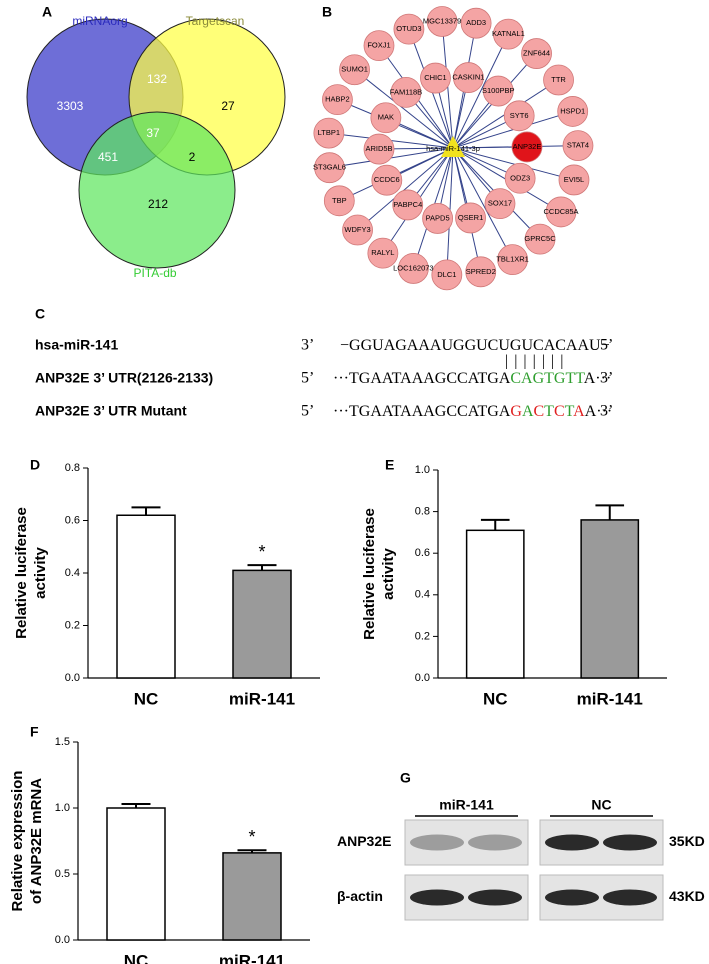 The height and width of the screenshot is (964, 709). I want to click on node-label: LOC162073, so click(413, 267).